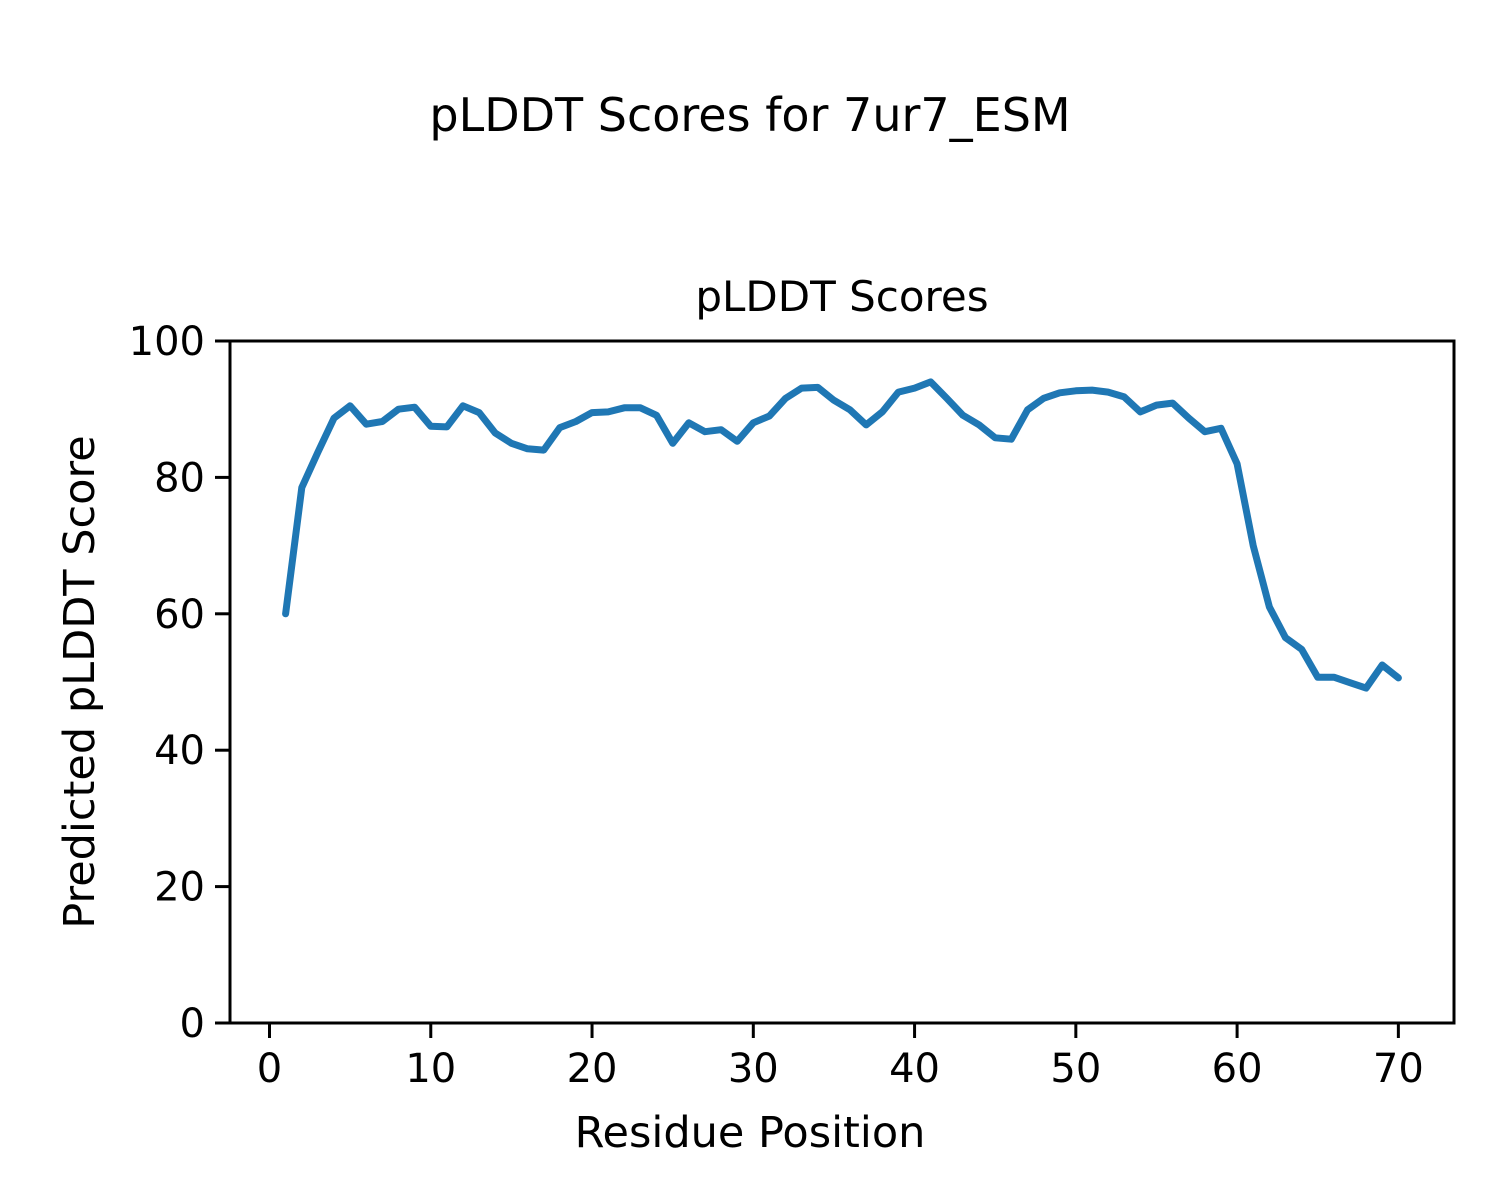 This screenshot has width=1500, height=1200. What do you see at coordinates (750, 115) in the screenshot?
I see `figure-title: pLDDT Scores for 7ur7_ESM` at bounding box center [750, 115].